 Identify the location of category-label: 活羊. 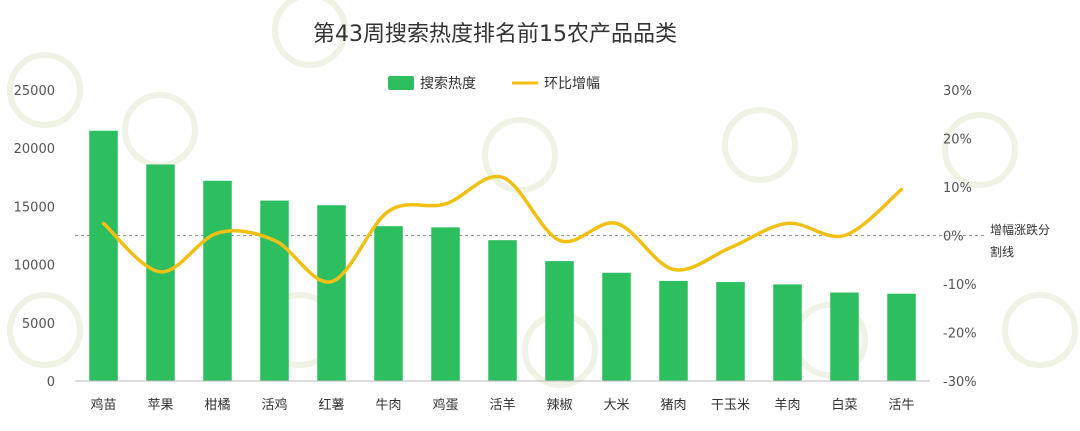
(502, 405).